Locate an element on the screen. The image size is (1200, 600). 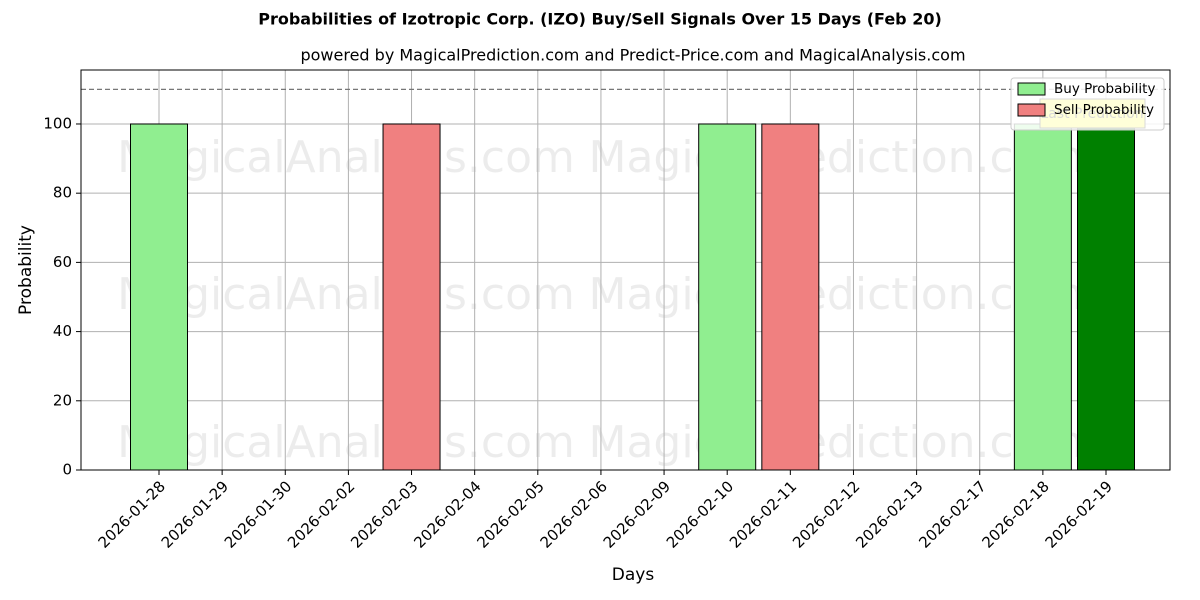
legend-label: Buy Probability is located at coordinates (1104, 89).